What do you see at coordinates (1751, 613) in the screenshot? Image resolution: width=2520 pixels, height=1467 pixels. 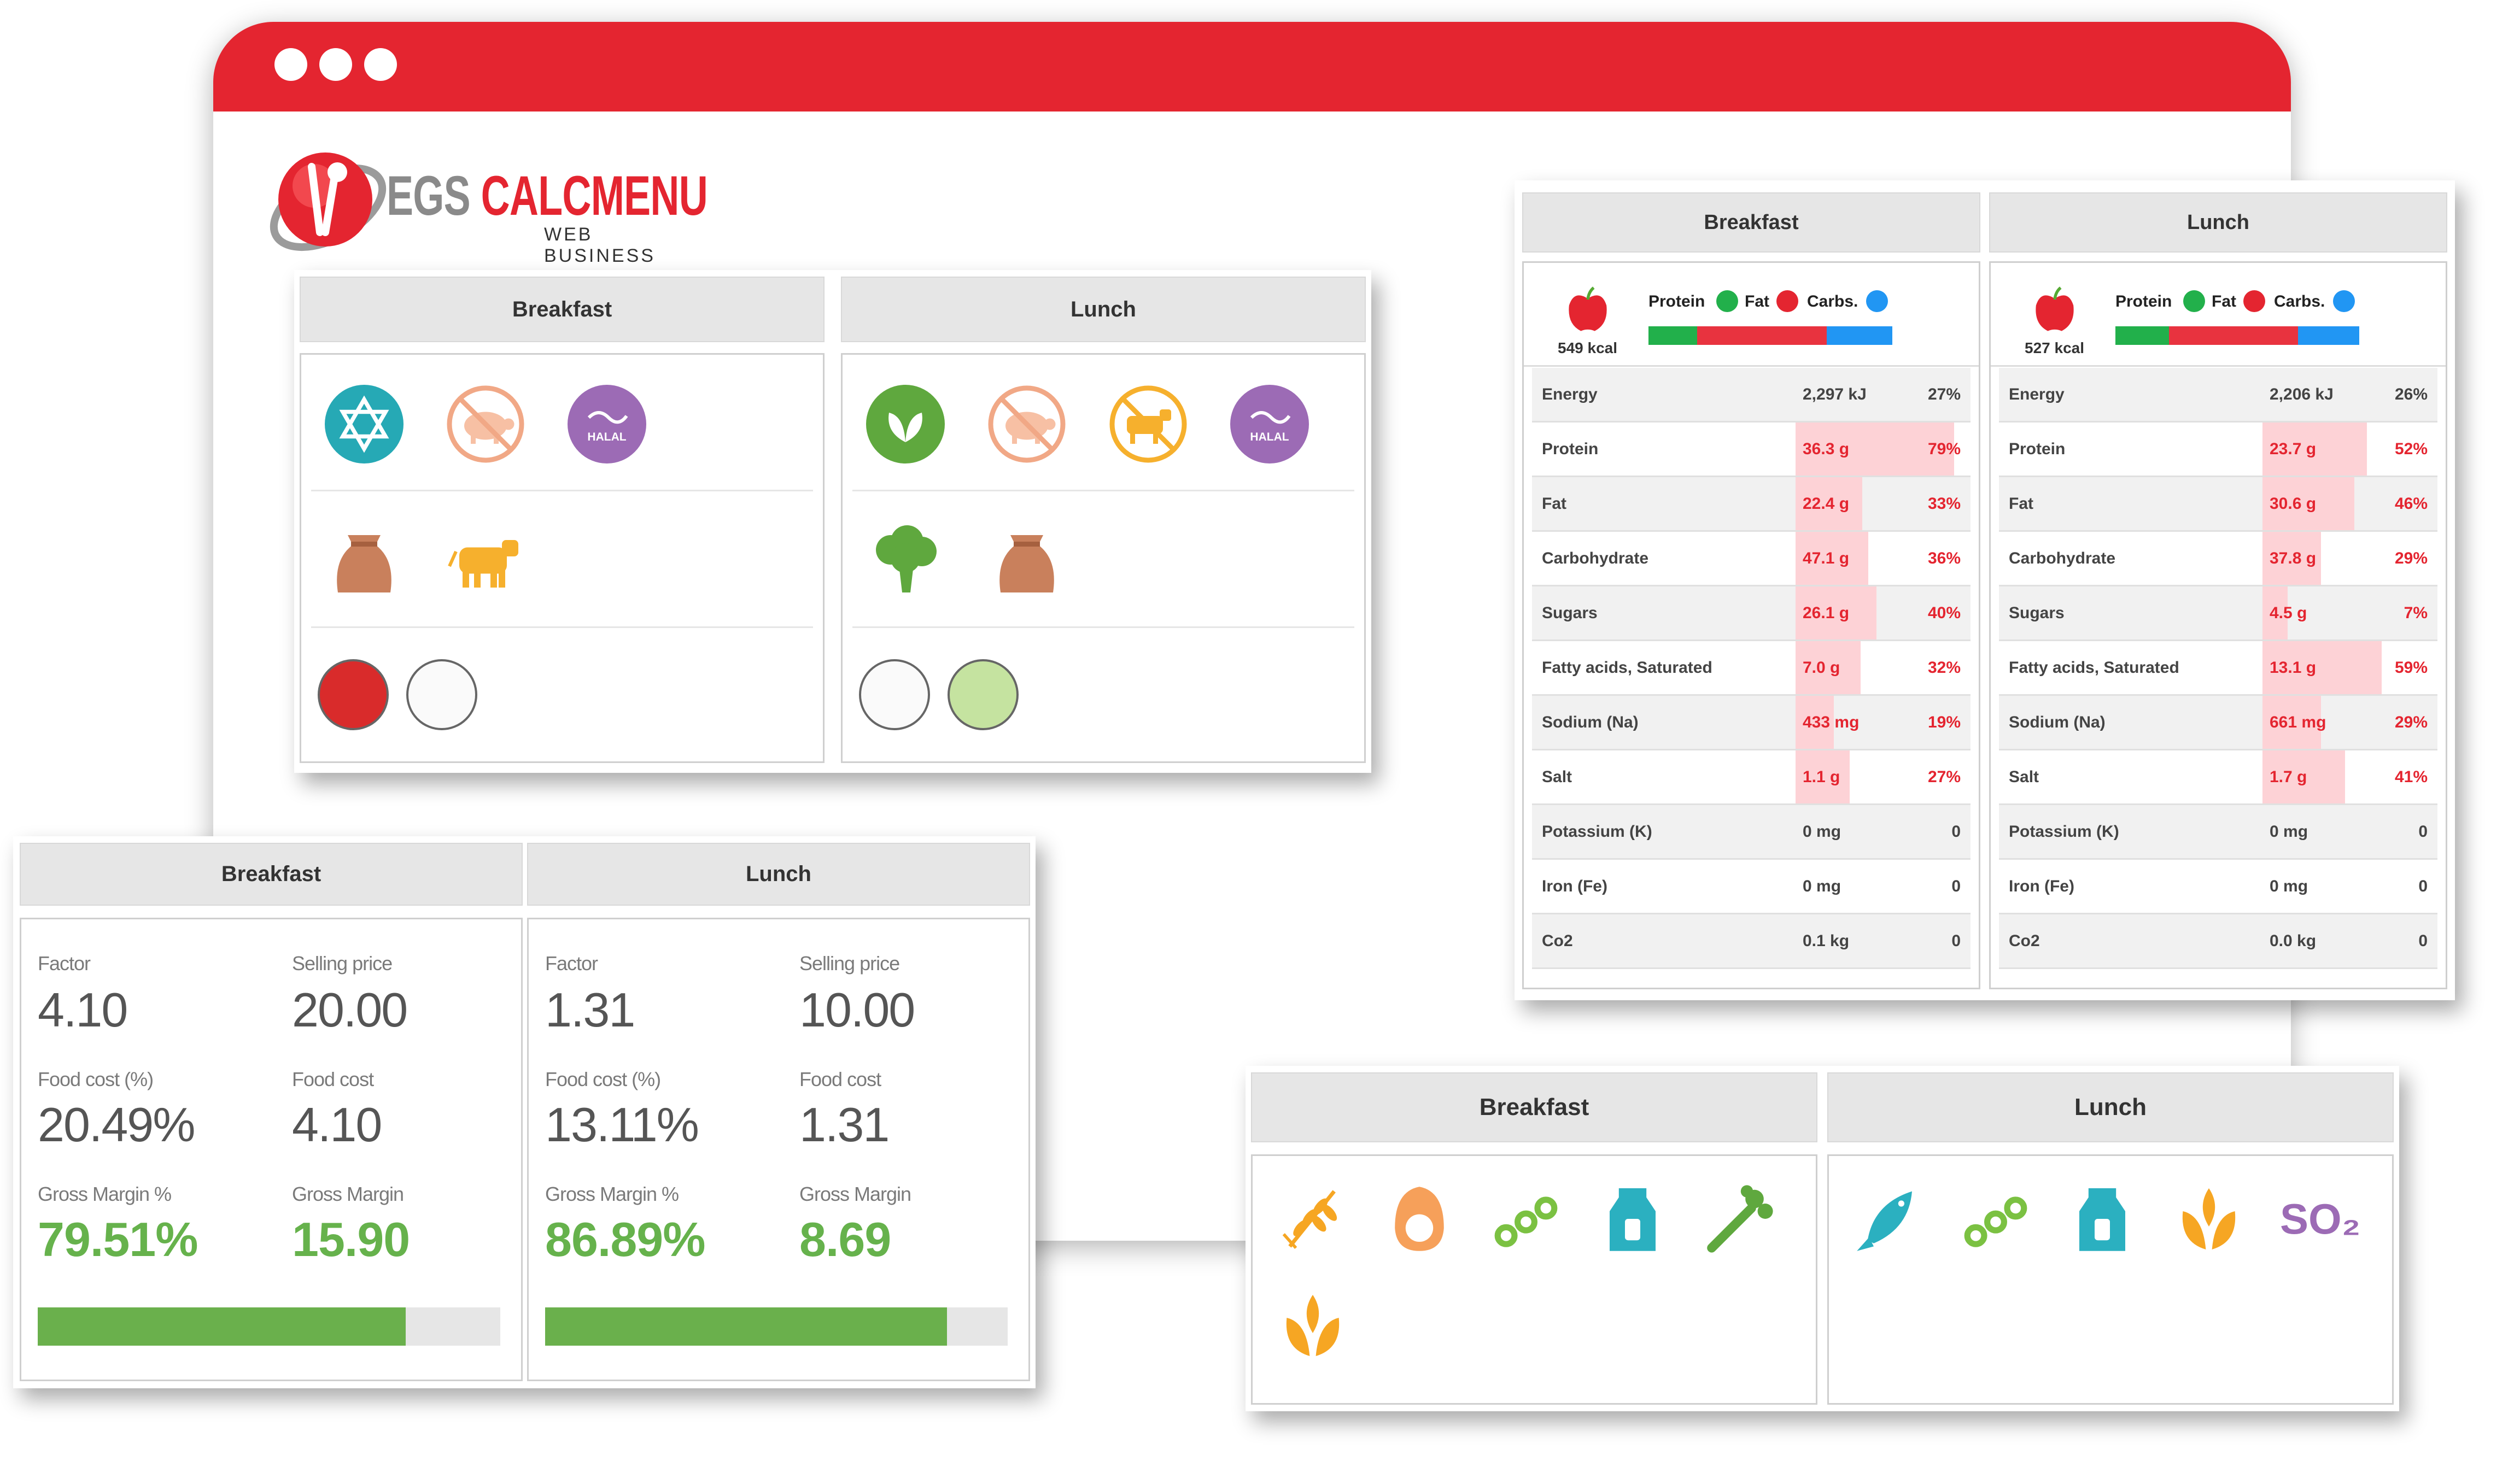 I see `nutrition-row: Sugars 26.1 g 40%` at bounding box center [1751, 613].